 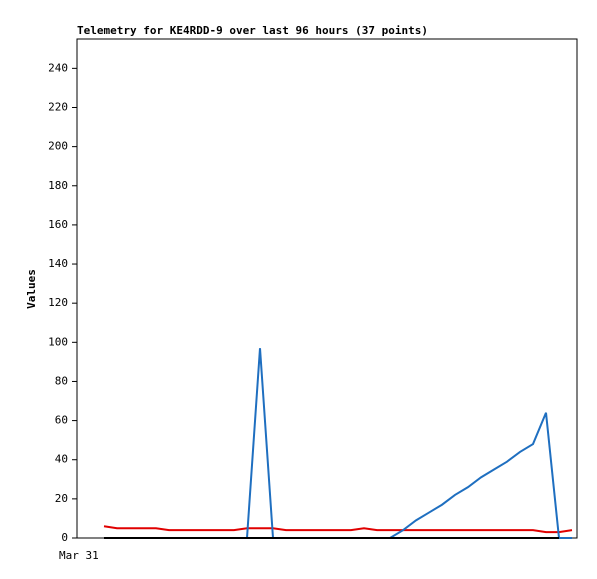 What do you see at coordinates (58, 185) in the screenshot?
I see `y-tick-label: 180` at bounding box center [58, 185].